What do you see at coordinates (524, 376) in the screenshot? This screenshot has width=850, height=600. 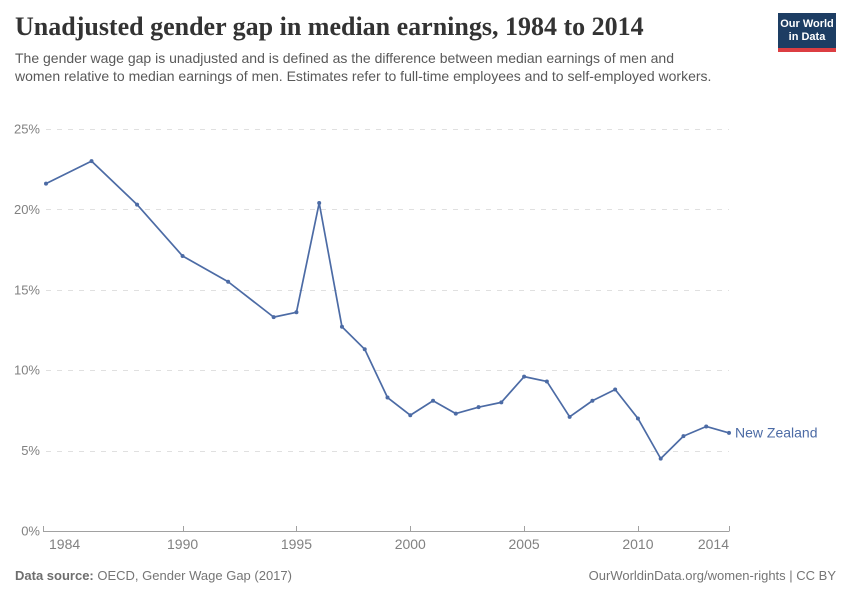 I see `data-point-2005` at bounding box center [524, 376].